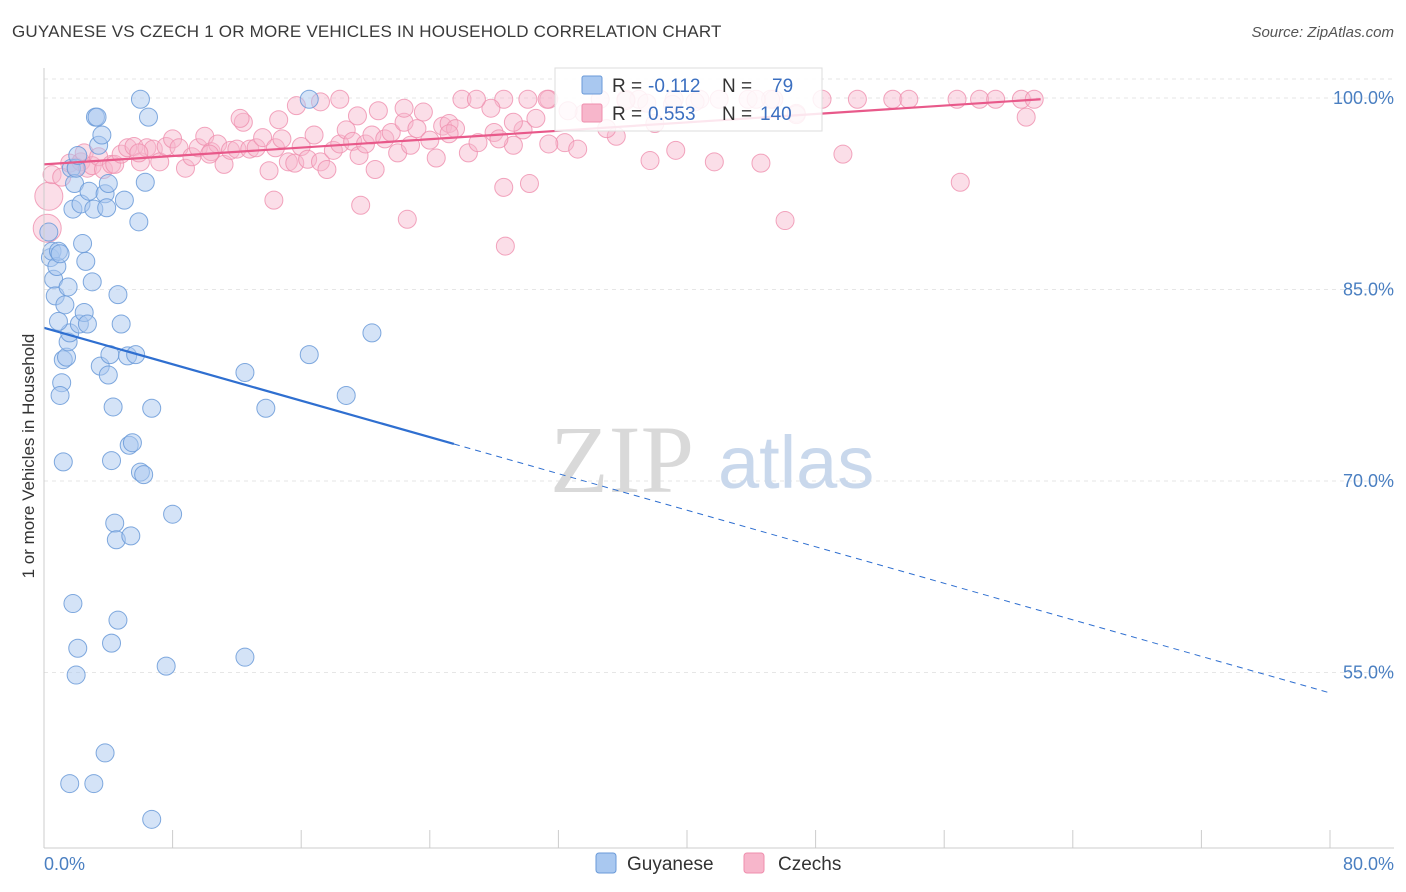  I want to click on legend-r-label-2: R =, so click(627, 114).